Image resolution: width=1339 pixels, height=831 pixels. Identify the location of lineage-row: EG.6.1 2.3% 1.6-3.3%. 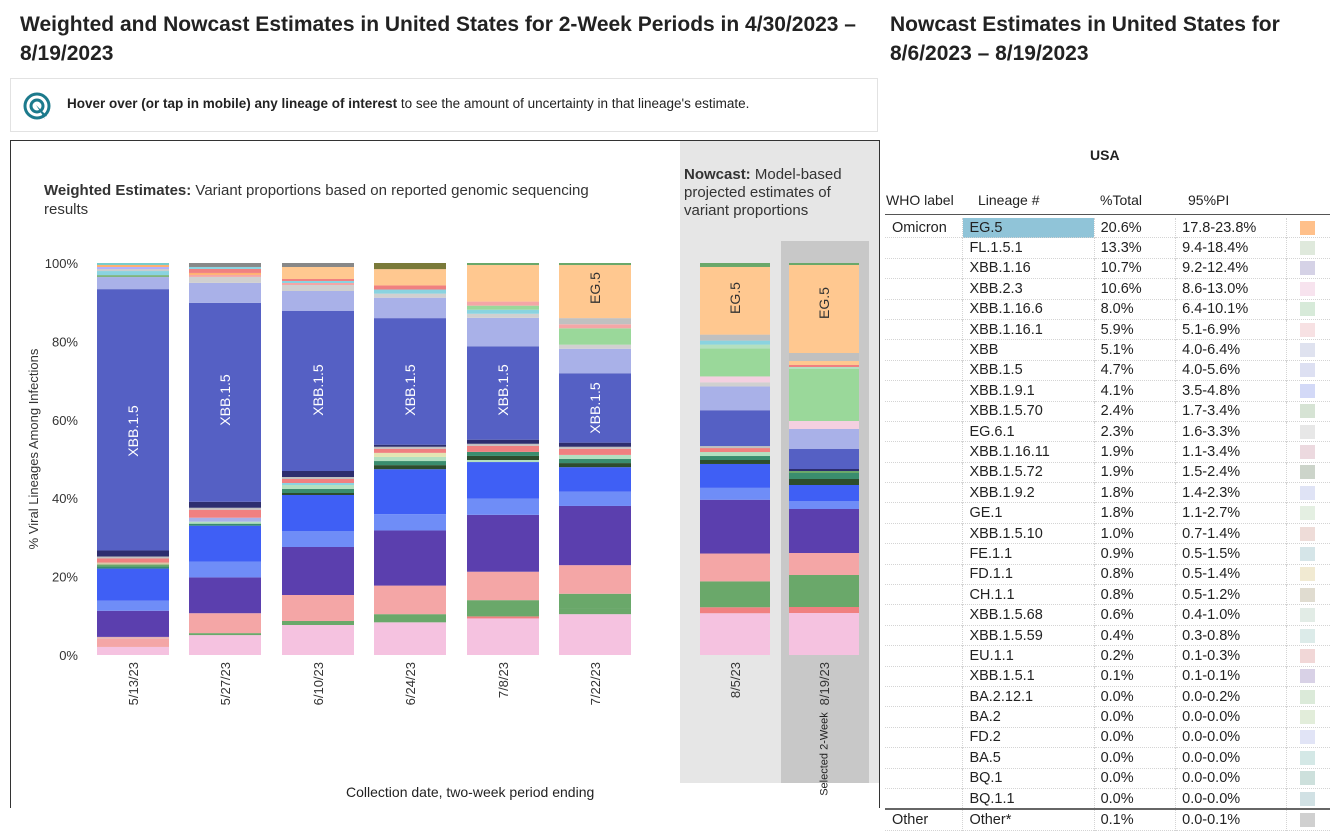
(1107, 431).